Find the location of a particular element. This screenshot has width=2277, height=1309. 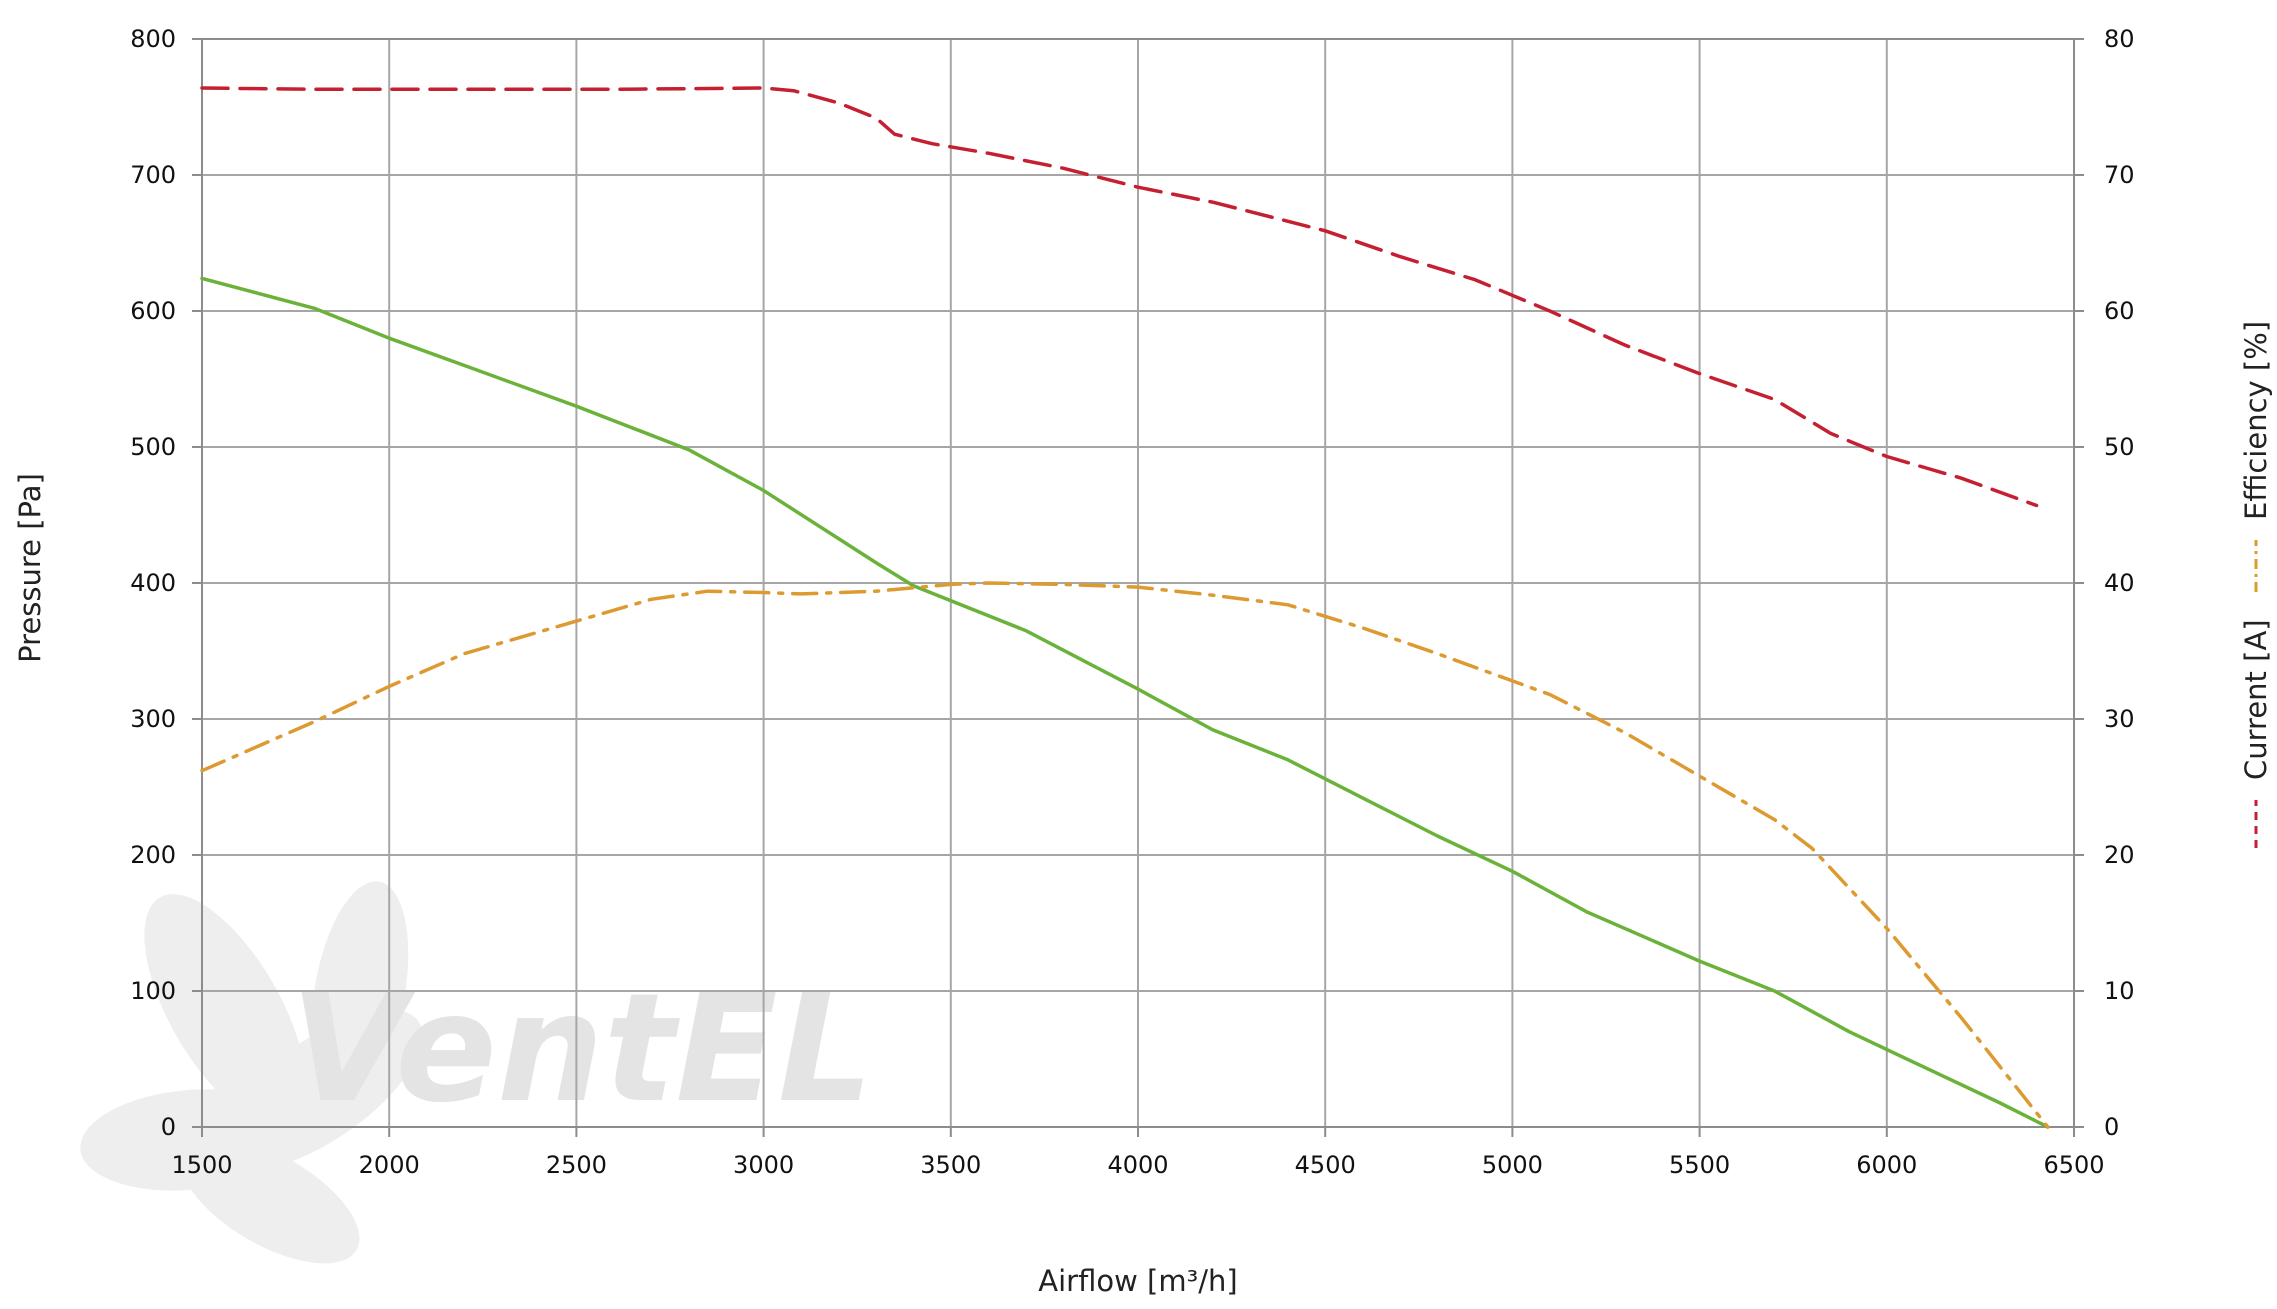

y-tick-label: 400 is located at coordinates (153, 583).